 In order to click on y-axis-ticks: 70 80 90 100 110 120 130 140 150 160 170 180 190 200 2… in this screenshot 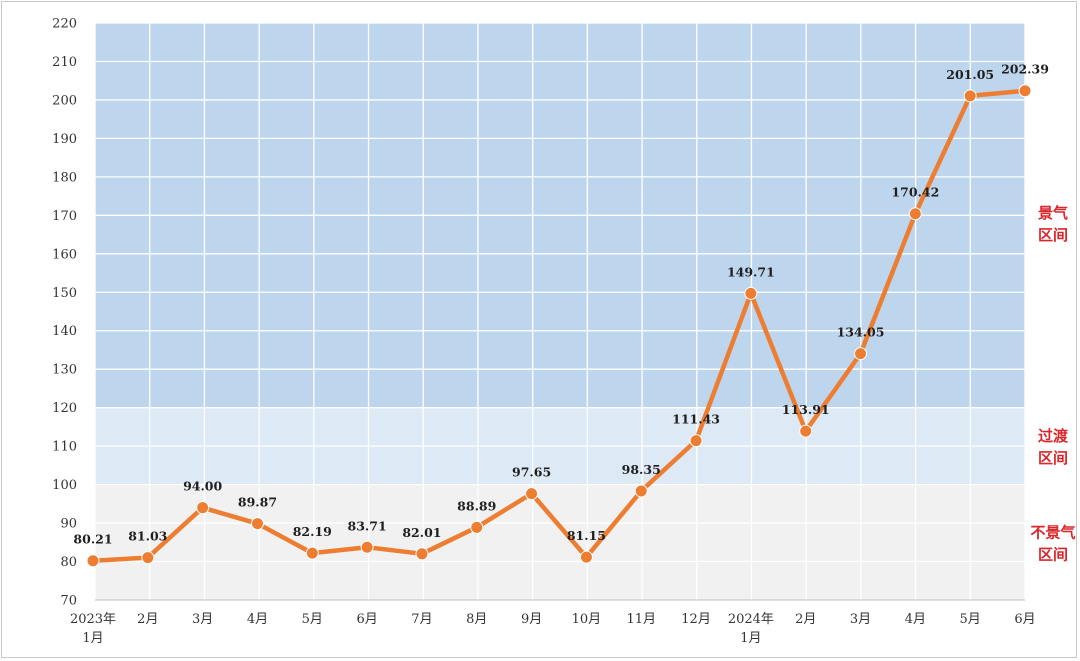, I will do `click(64, 313)`.